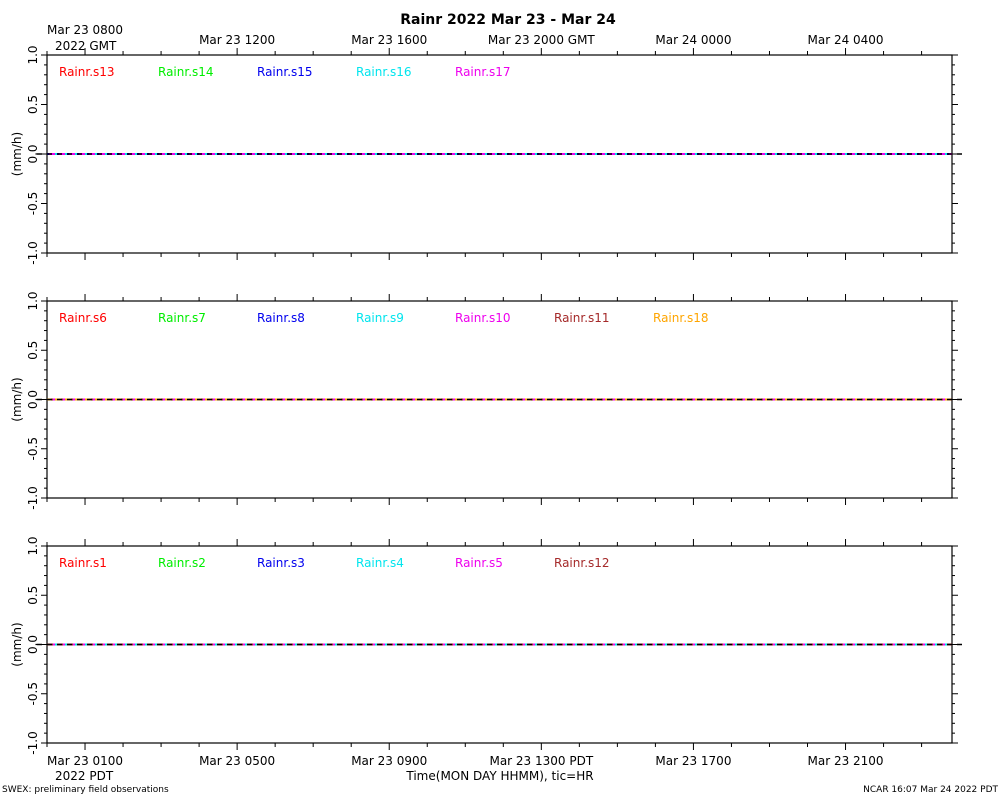 The image size is (1000, 800). I want to click on bottom-tick-label: Mar 23 0100, so click(85, 761).